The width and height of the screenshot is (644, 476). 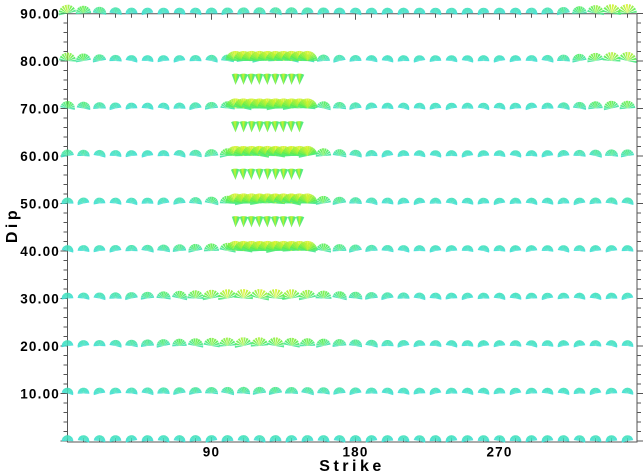 I want to click on y-tick-label: 10.00, so click(x=40, y=394).